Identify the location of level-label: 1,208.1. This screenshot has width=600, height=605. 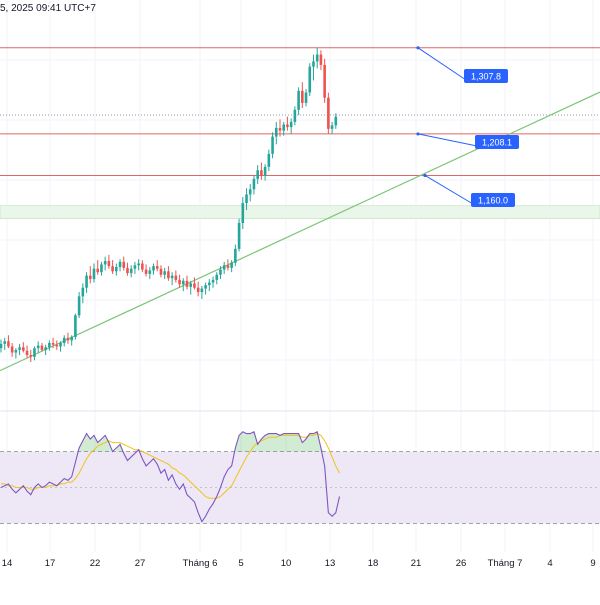
(497, 143).